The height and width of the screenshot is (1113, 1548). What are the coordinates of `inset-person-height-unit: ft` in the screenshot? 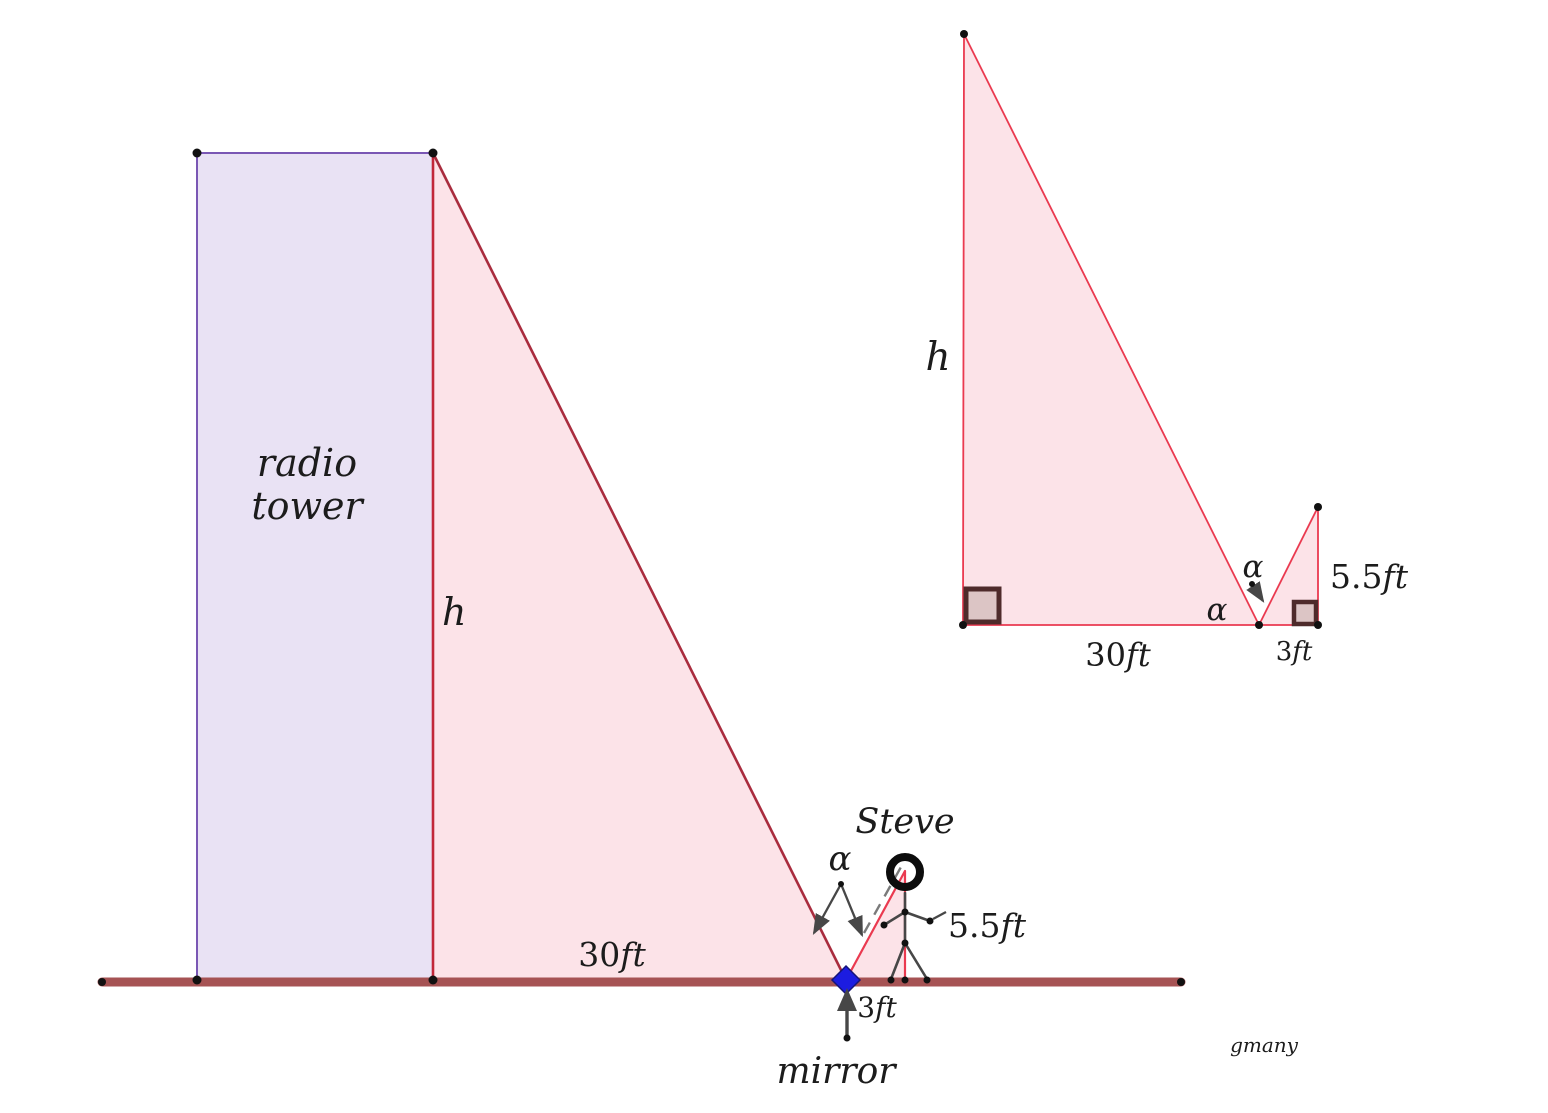 It's located at (1393, 576).